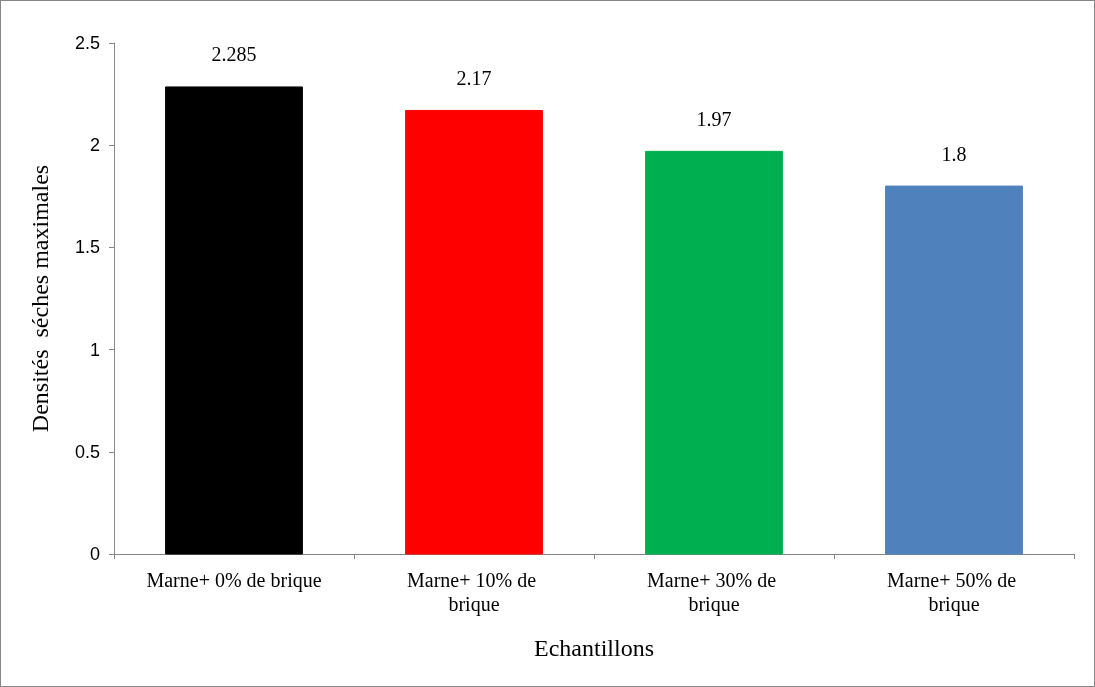 The width and height of the screenshot is (1095, 687). I want to click on data-label: 1.8, so click(954, 153).